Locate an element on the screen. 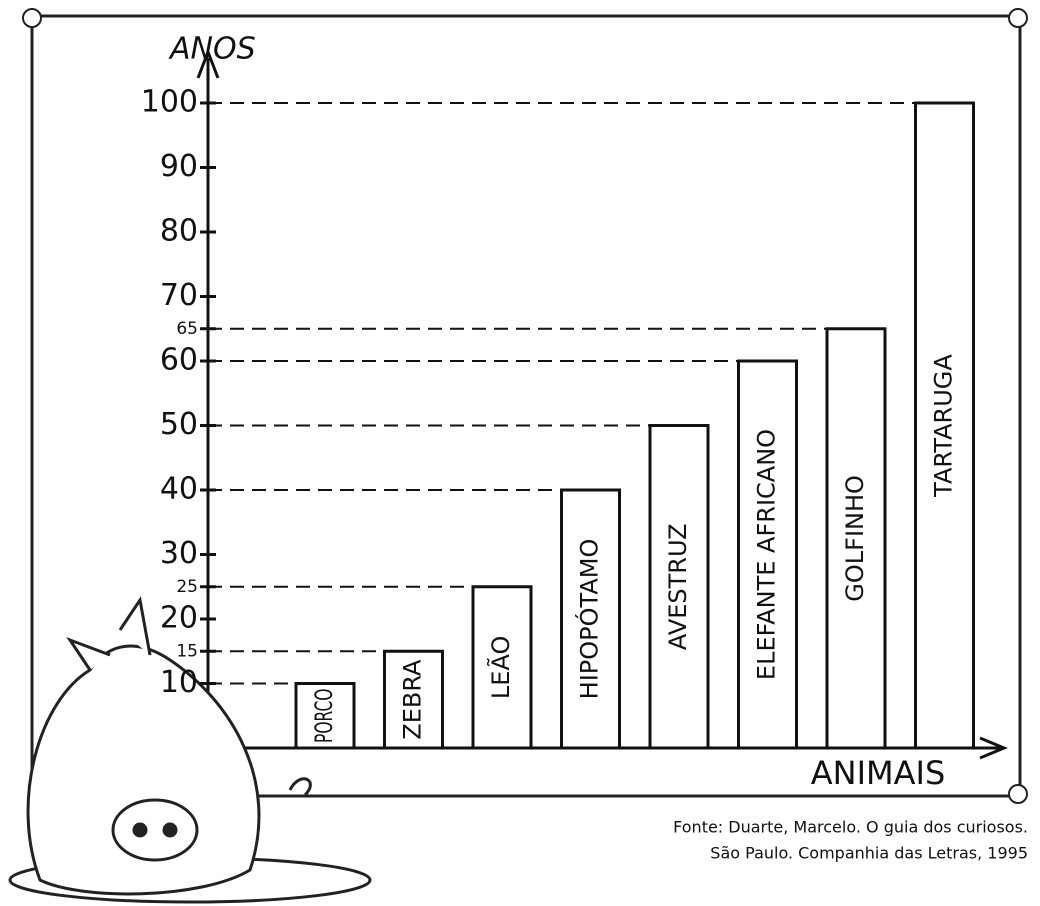 Image resolution: width=1040 pixels, height=906 pixels. x-axis-arrow is located at coordinates (993, 748).